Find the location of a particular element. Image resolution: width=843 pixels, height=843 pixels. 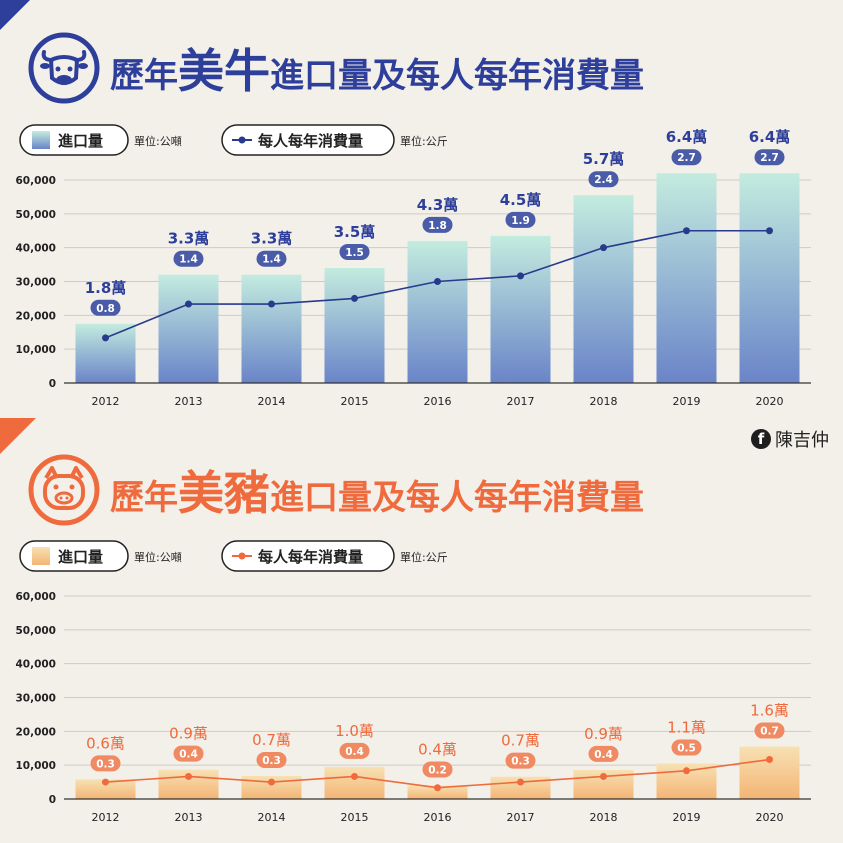

volume-label: 0.4萬 is located at coordinates (437, 749).